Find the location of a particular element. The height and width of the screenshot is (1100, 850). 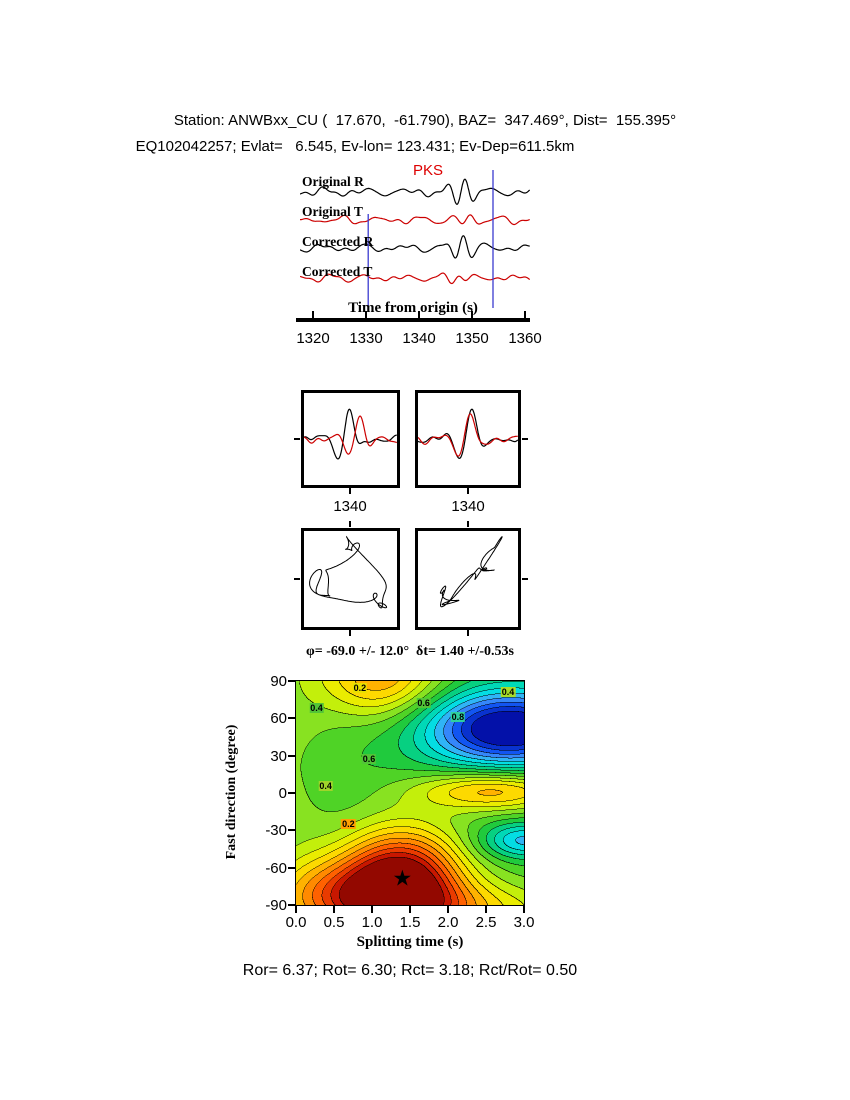

particle-motion-right is located at coordinates (471, 572).